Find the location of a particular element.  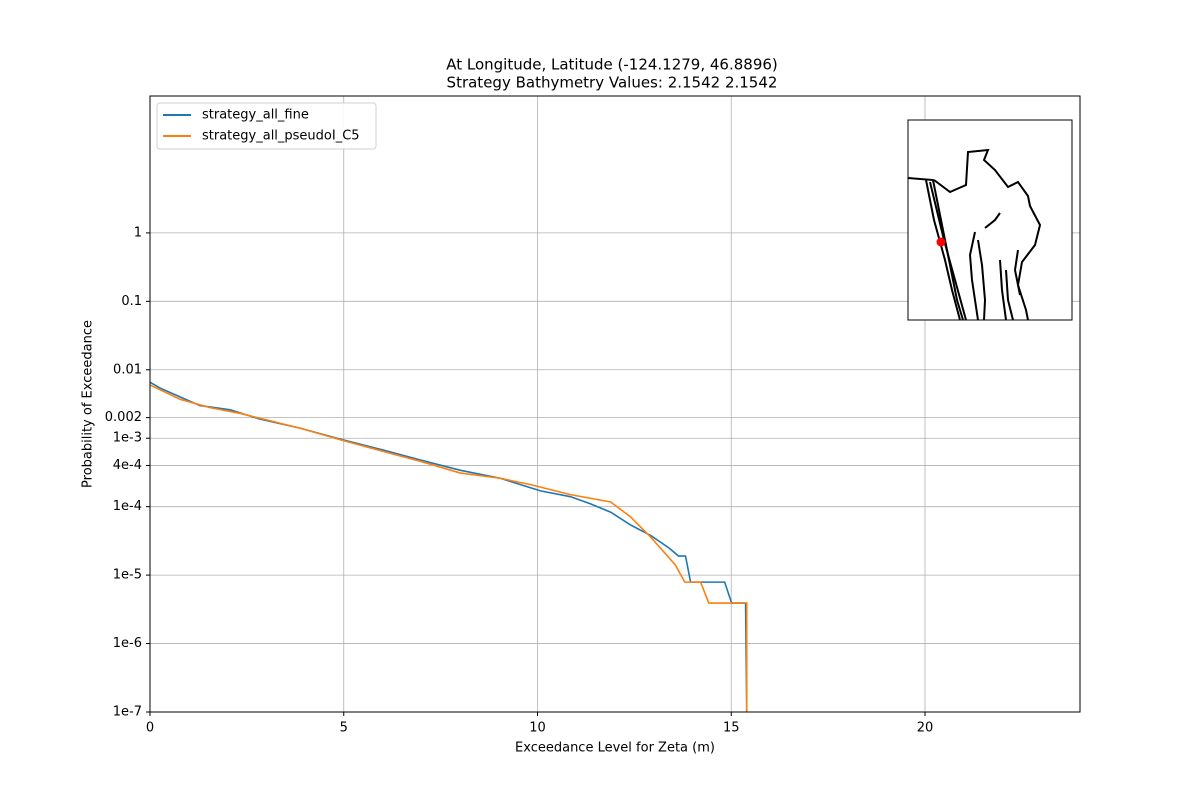

y-tick-label: 0.01 is located at coordinates (127, 369).